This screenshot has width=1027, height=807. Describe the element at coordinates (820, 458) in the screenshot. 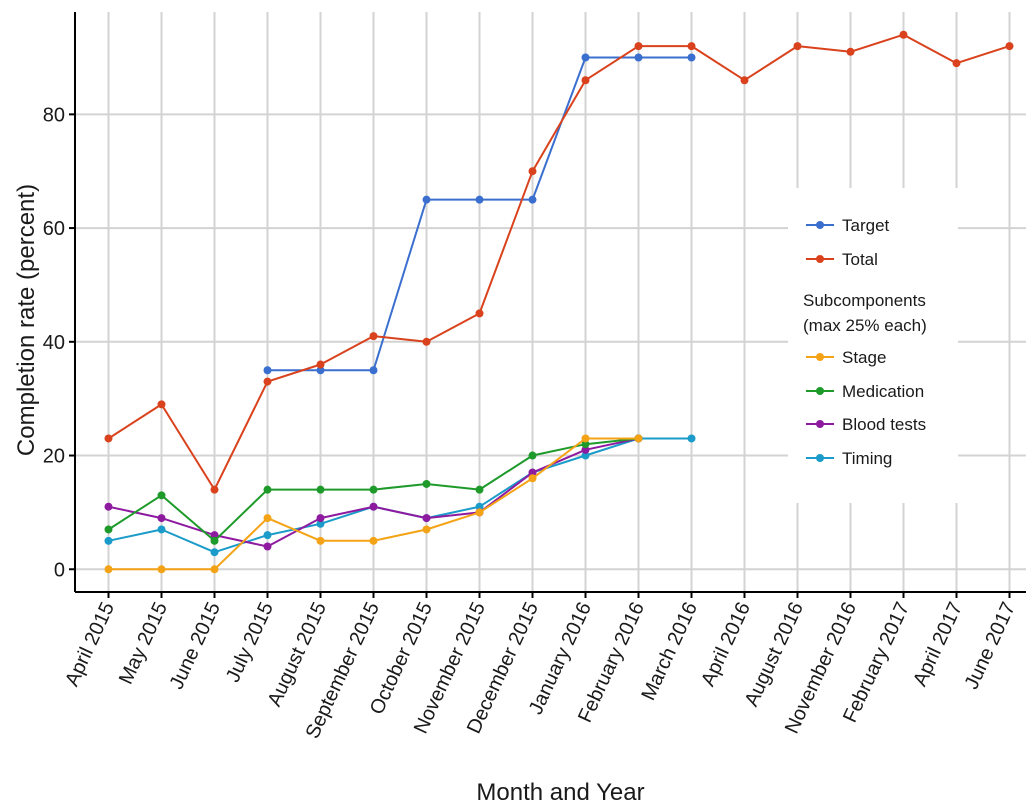

I see `legend-marker-timing` at that location.